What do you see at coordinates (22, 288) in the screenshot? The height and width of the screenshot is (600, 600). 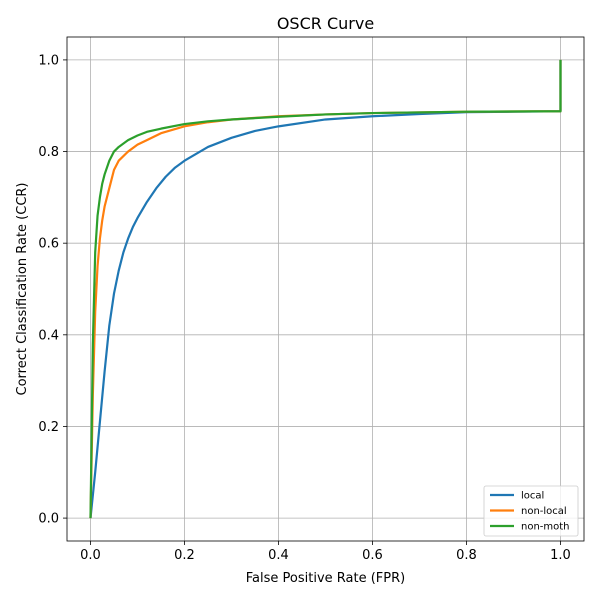 I see `y-axis-label: Correct Classification Rate (CCR)` at bounding box center [22, 288].